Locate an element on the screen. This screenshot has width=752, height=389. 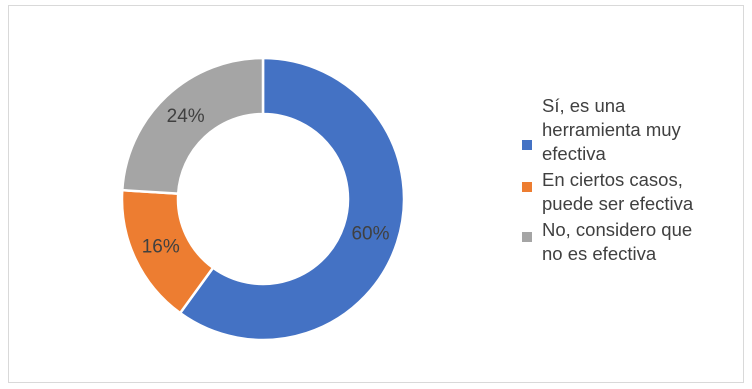
legend-item-effective: Sí, es una herramienta muy efectiva is located at coordinates (633, 130).